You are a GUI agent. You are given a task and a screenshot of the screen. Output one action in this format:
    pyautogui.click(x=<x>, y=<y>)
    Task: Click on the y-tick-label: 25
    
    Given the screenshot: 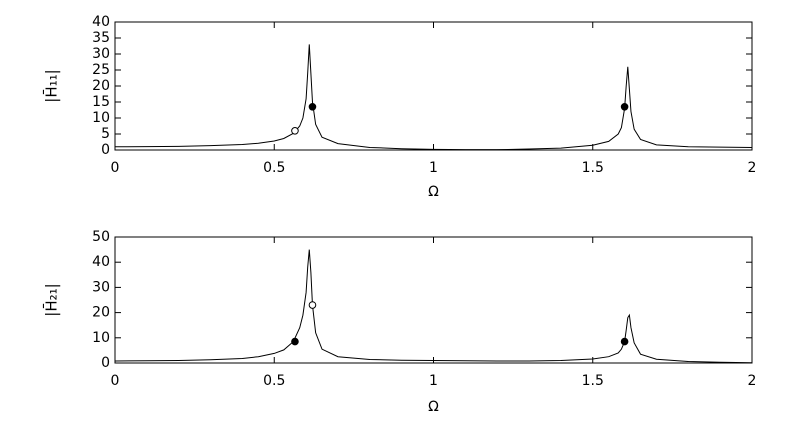 What is the action you would take?
    pyautogui.click(x=101, y=70)
    